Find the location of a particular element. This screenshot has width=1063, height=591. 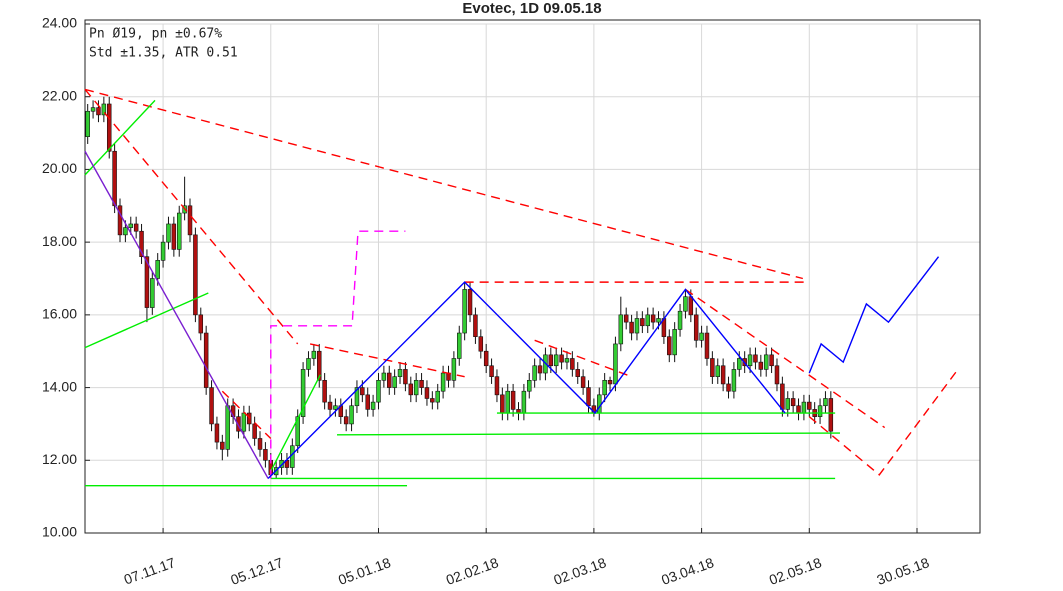

y-tick-label: 24.00 is located at coordinates (59, 23).